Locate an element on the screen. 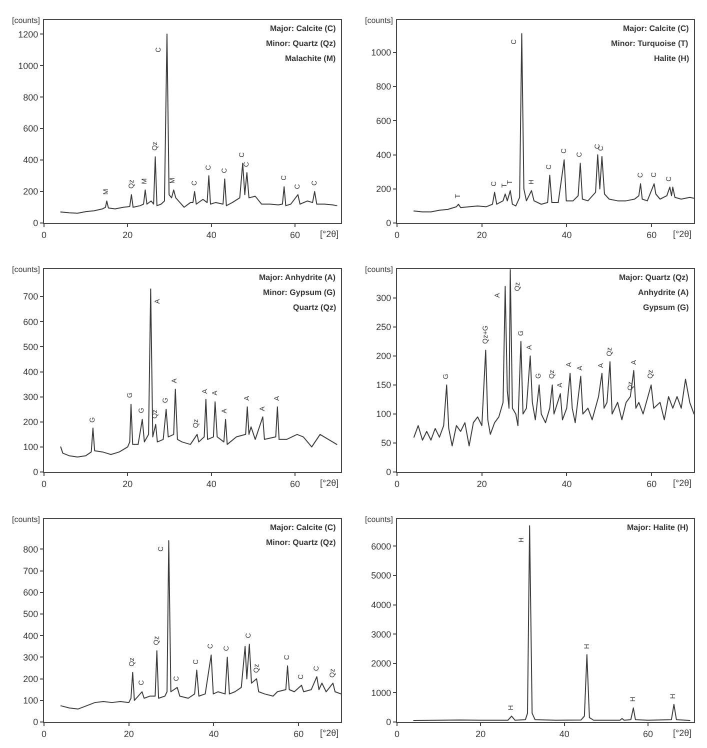 This screenshot has width=707, height=748. y-tick-label: 2000 is located at coordinates (381, 663).